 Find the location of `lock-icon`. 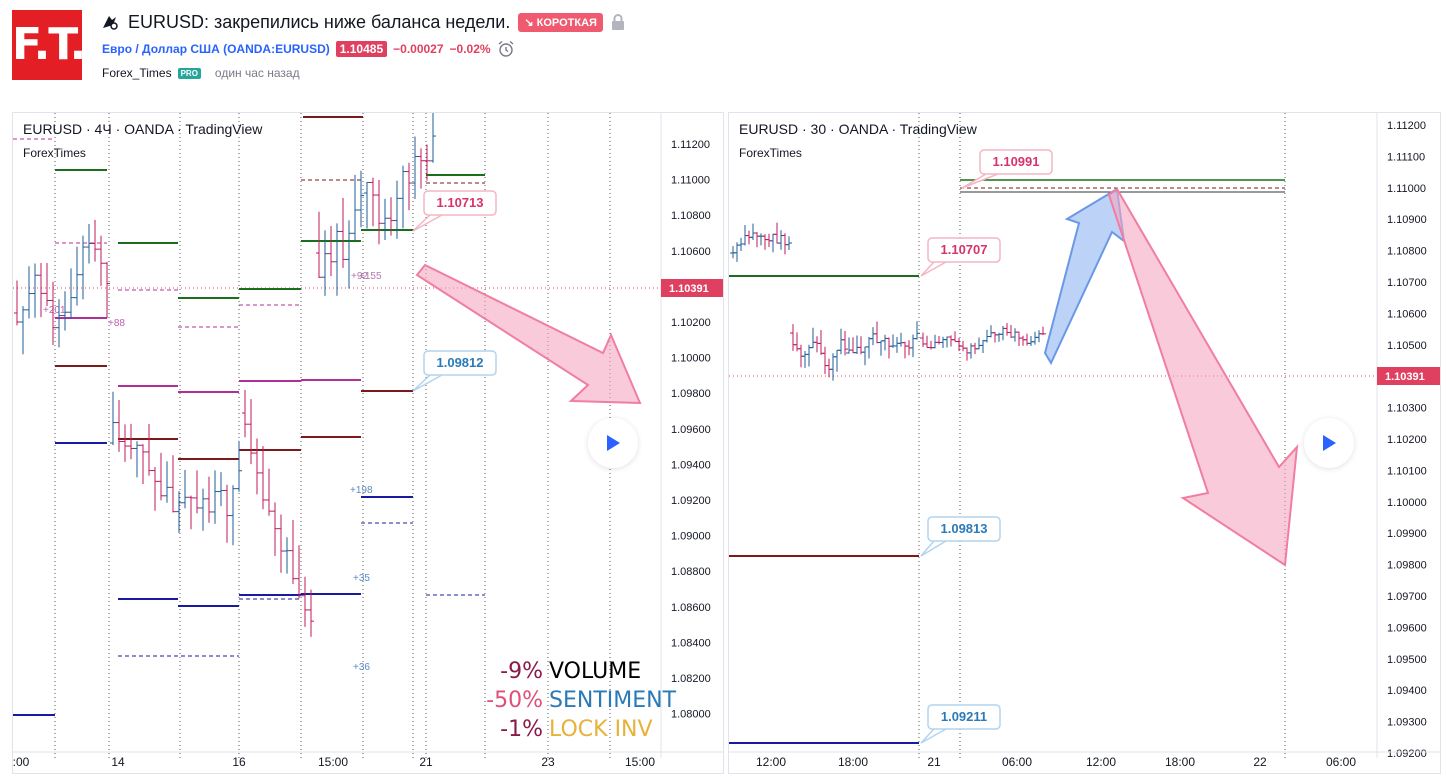

lock-icon is located at coordinates (617, 22).